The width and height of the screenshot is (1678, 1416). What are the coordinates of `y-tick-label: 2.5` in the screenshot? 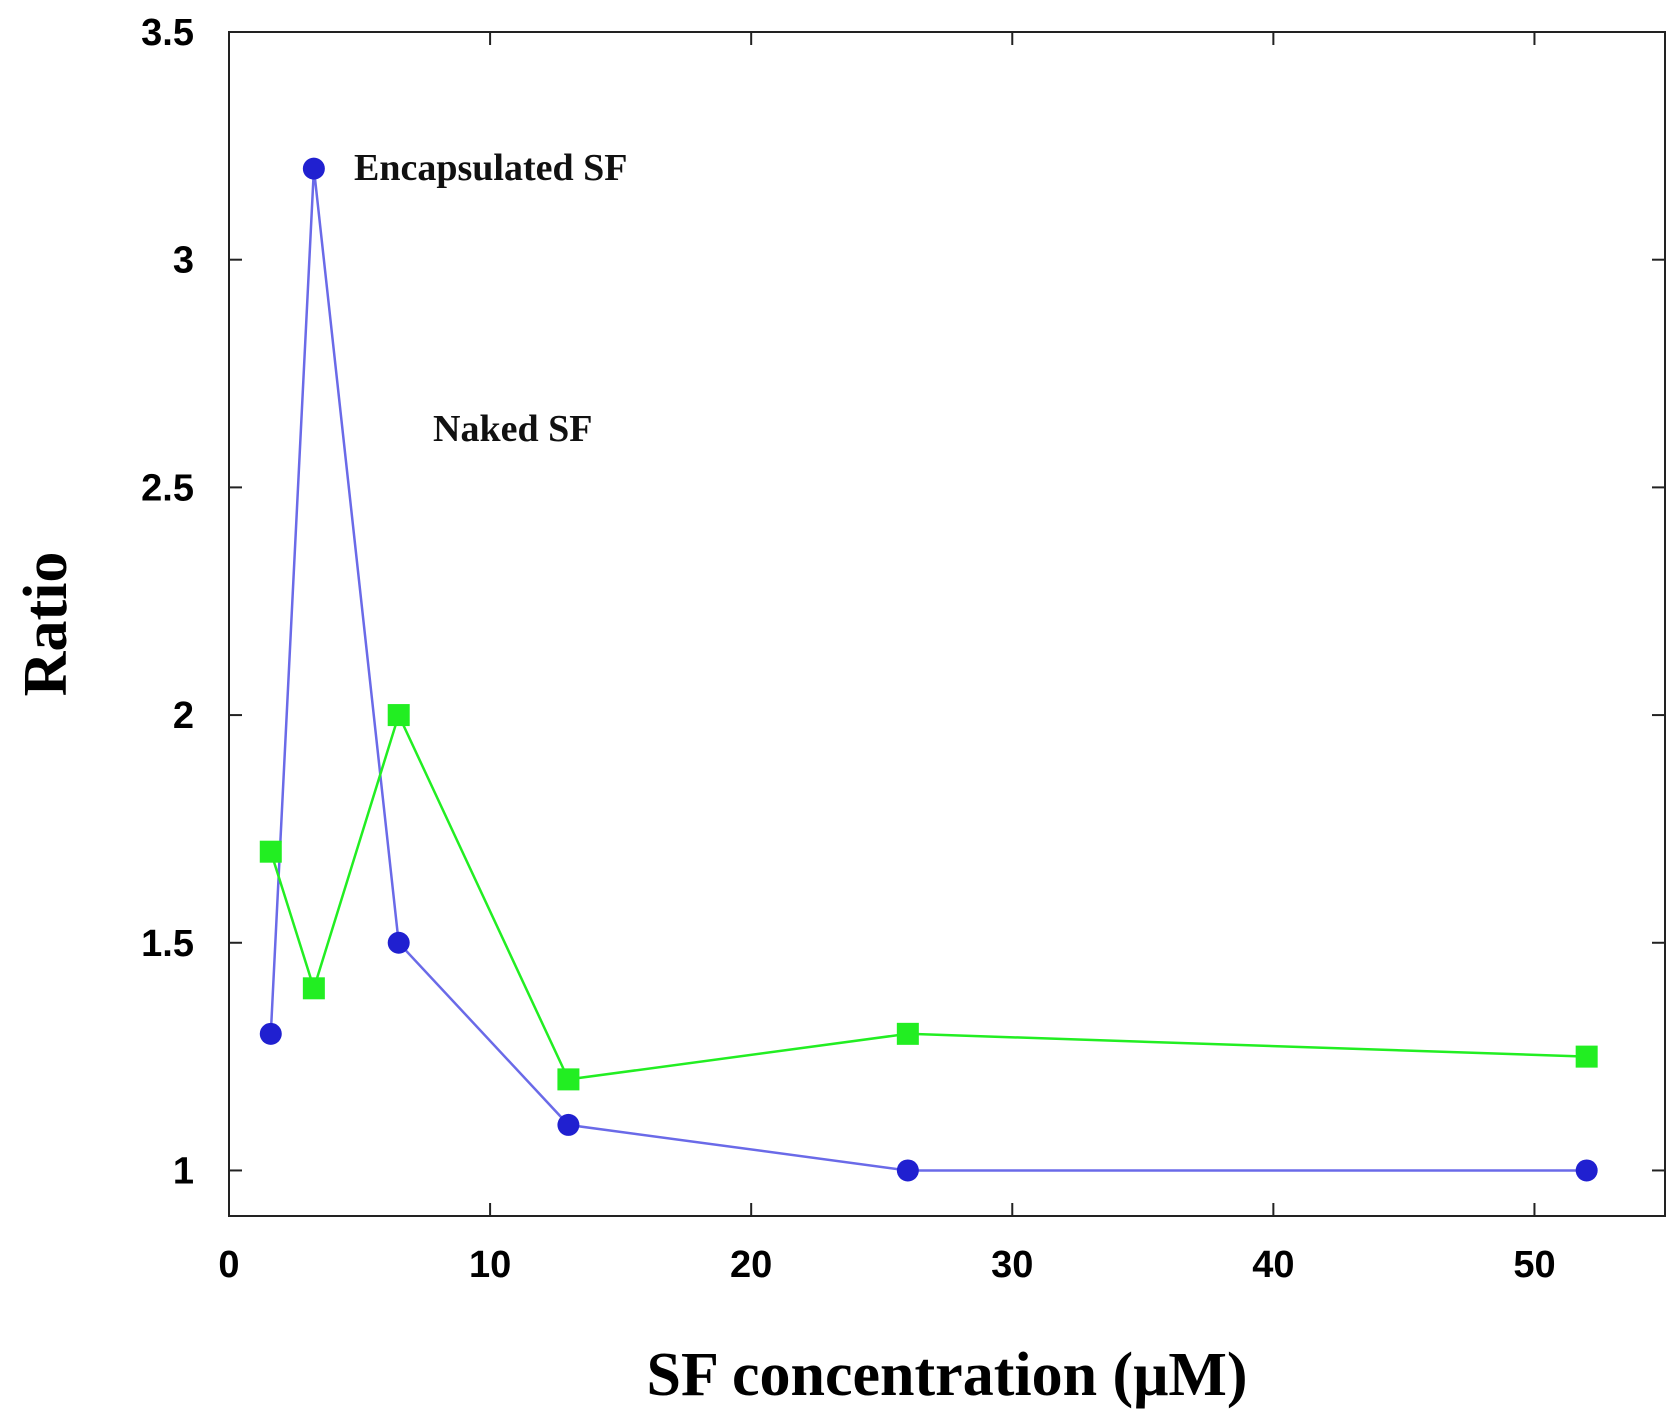 It's located at (167, 488).